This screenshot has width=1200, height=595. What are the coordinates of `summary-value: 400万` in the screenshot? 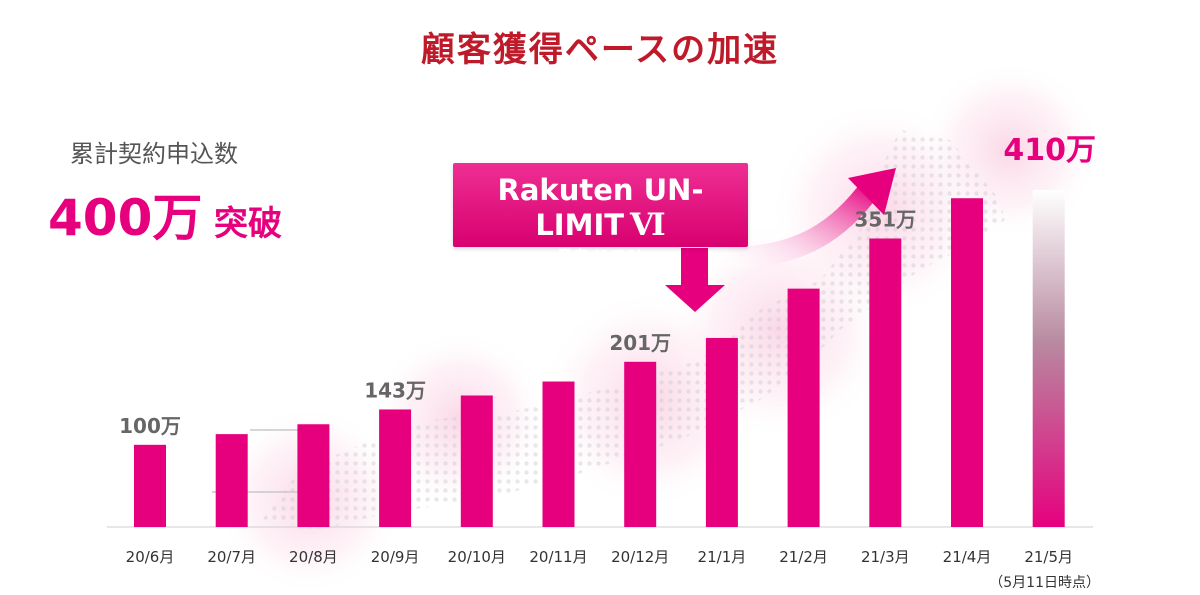 It's located at (125, 218).